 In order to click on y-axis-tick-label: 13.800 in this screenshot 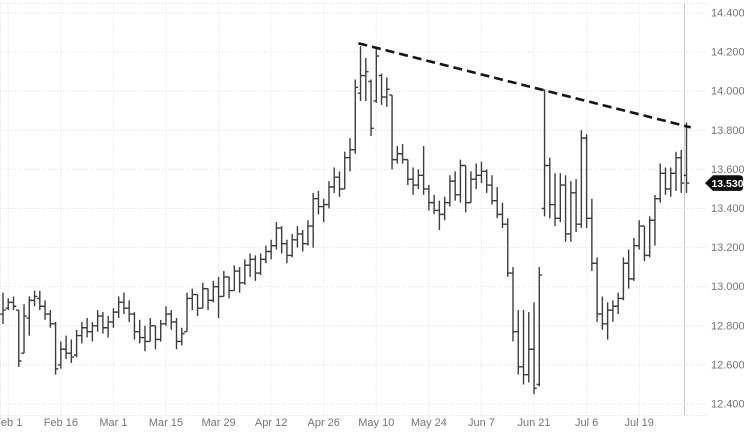, I will do `click(727, 131)`.